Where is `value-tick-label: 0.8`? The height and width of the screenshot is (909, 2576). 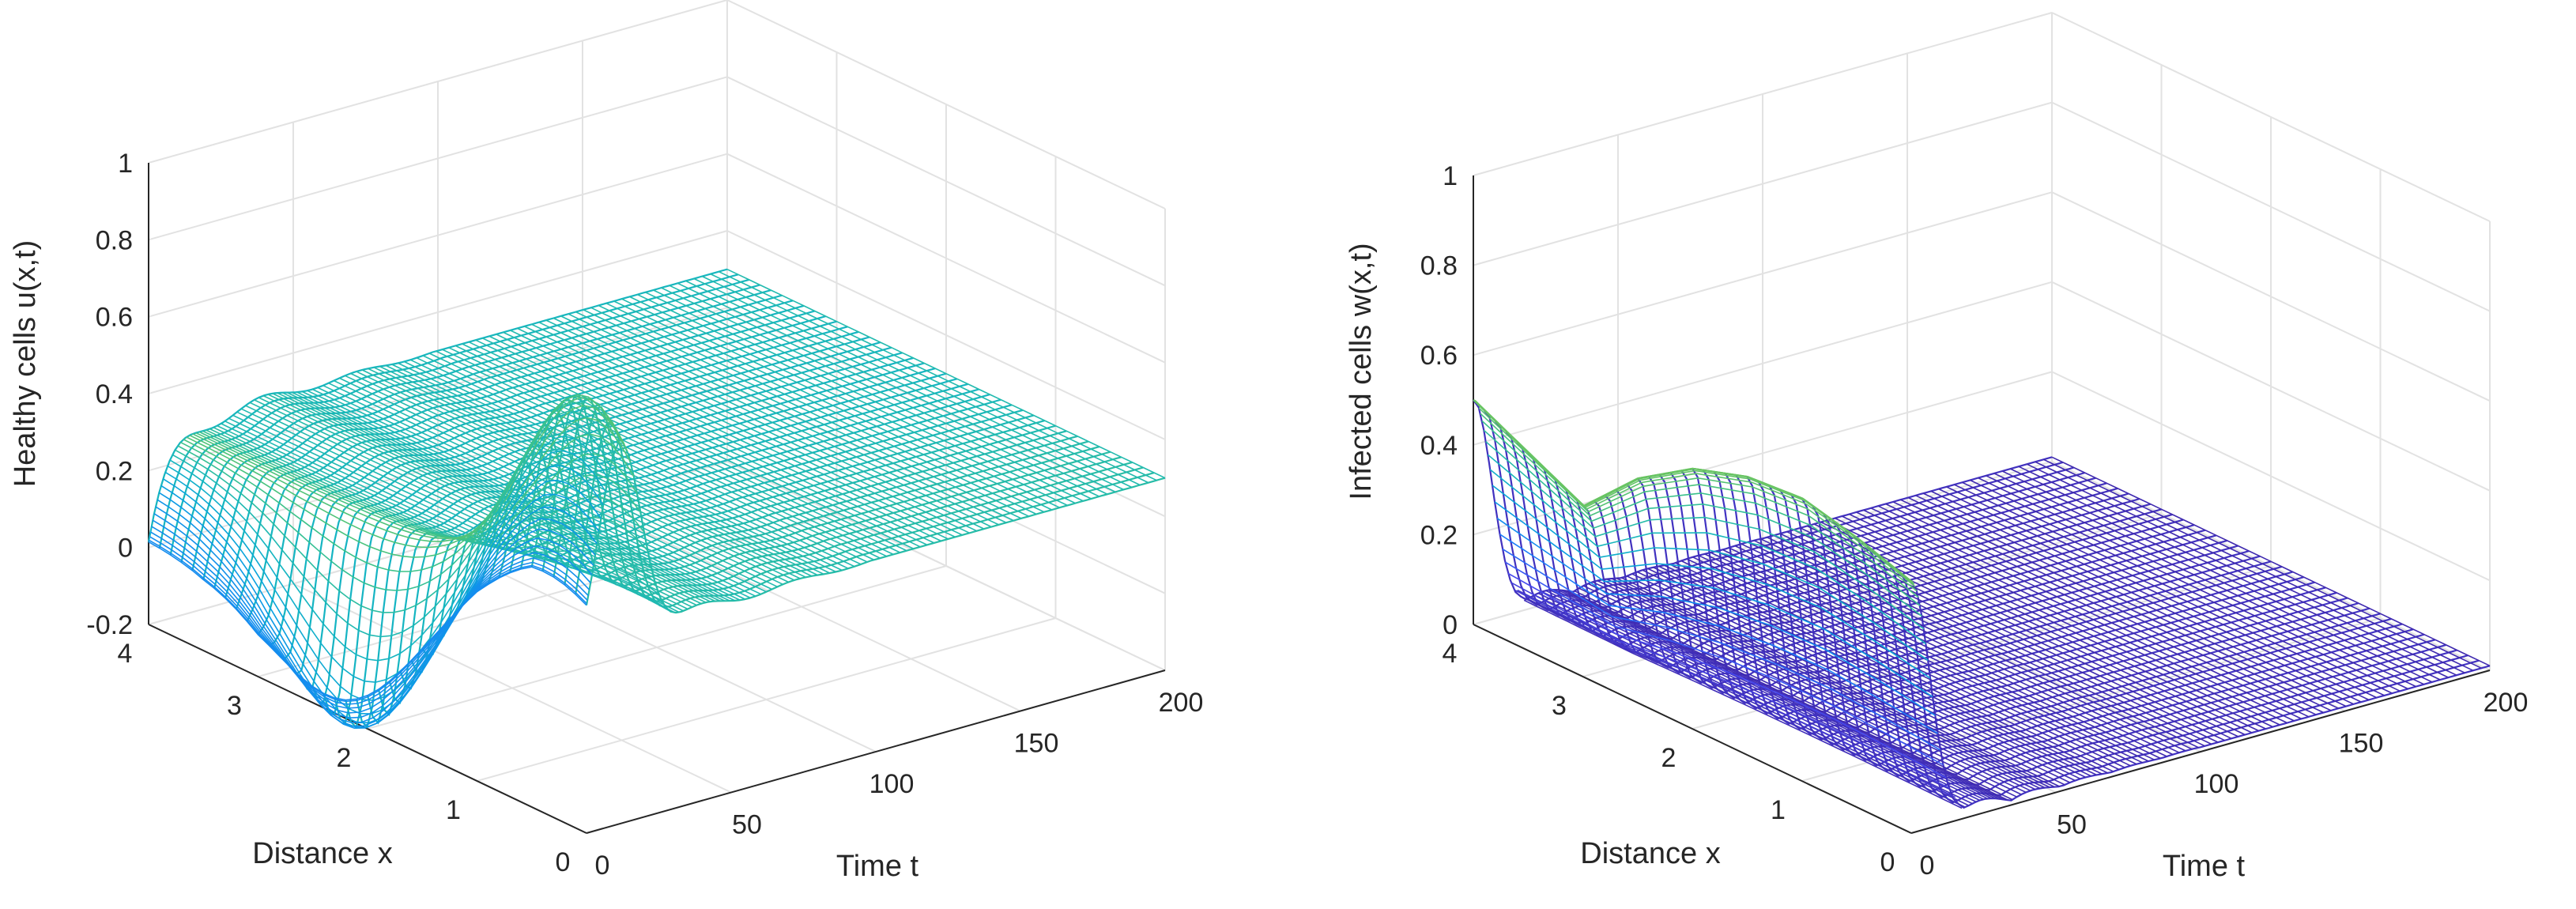 value-tick-label: 0.8 is located at coordinates (115, 240).